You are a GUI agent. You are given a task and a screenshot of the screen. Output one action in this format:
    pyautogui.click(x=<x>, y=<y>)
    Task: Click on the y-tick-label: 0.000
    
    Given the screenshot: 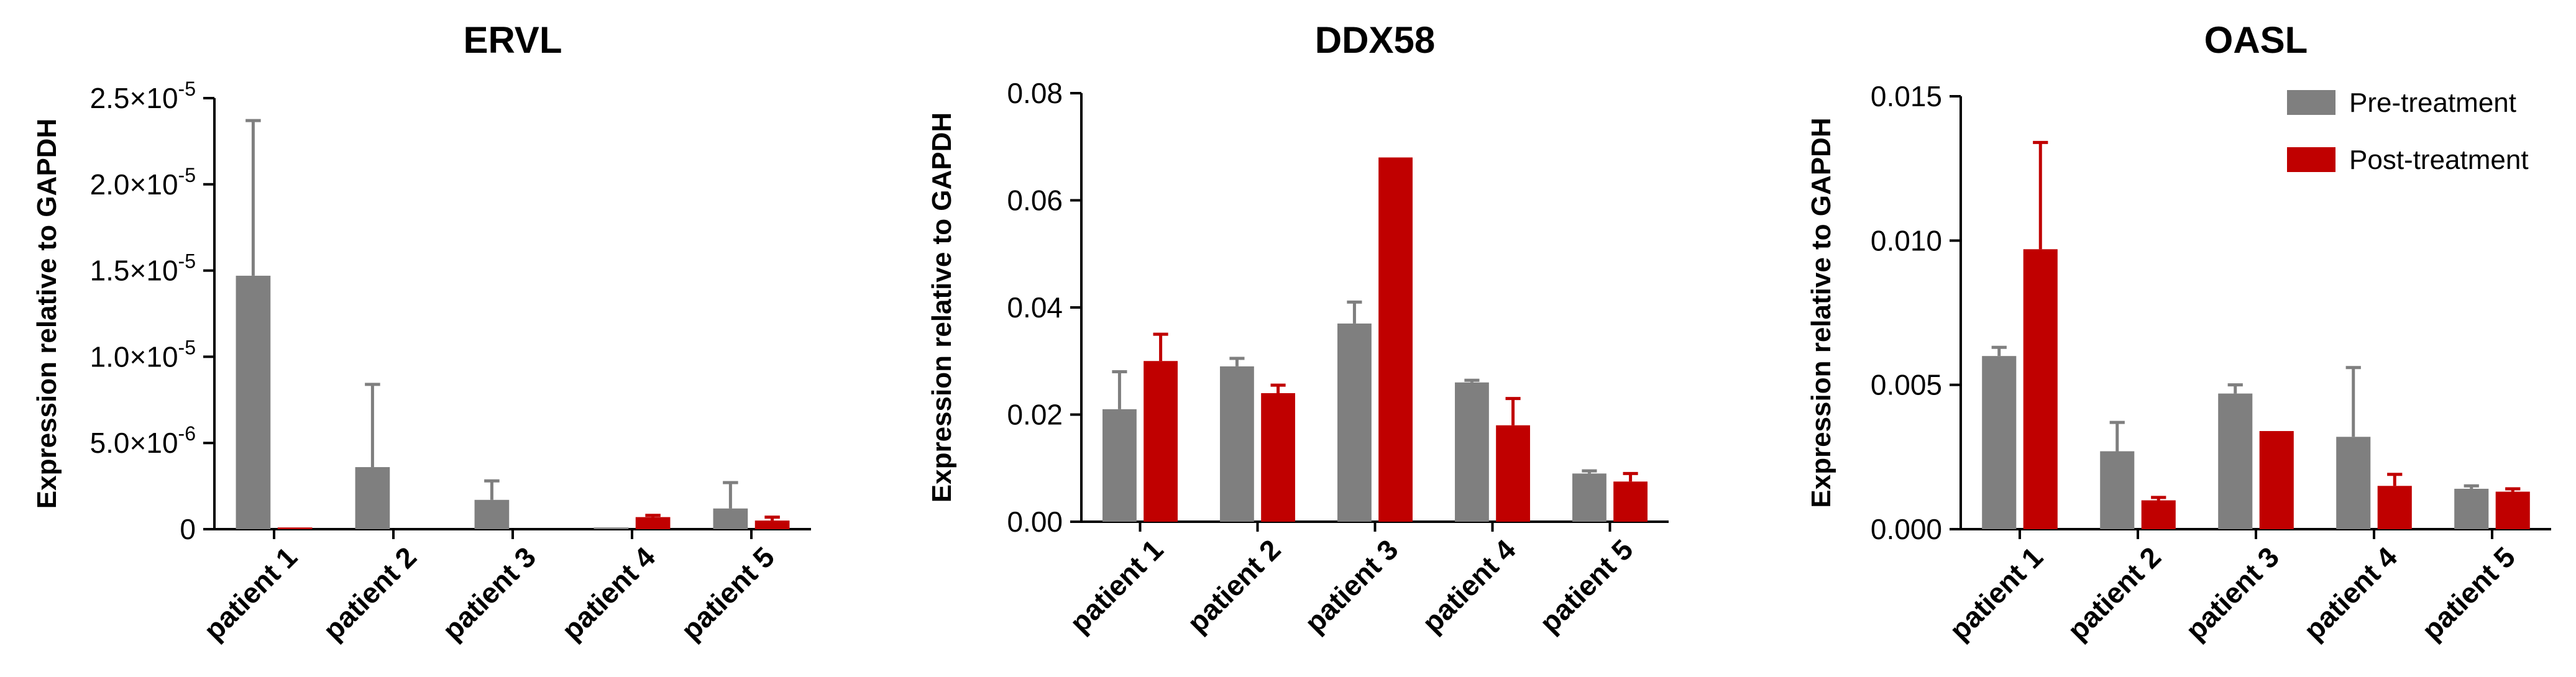 What is the action you would take?
    pyautogui.click(x=1906, y=529)
    